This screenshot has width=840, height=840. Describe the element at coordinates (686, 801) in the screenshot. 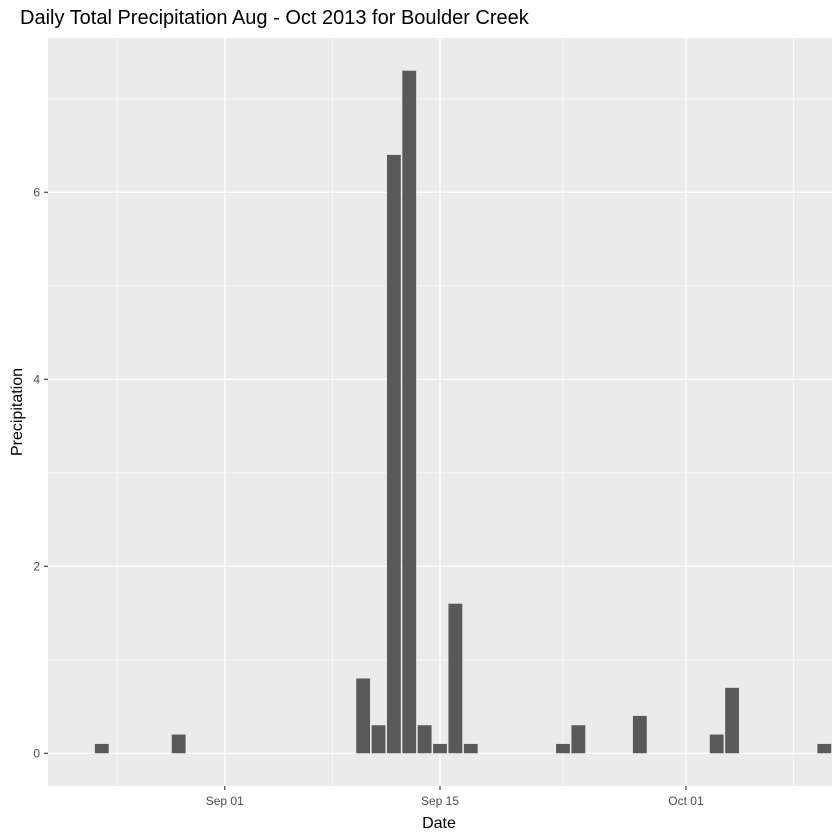

I see `x-tick-label: Oct 01` at that location.